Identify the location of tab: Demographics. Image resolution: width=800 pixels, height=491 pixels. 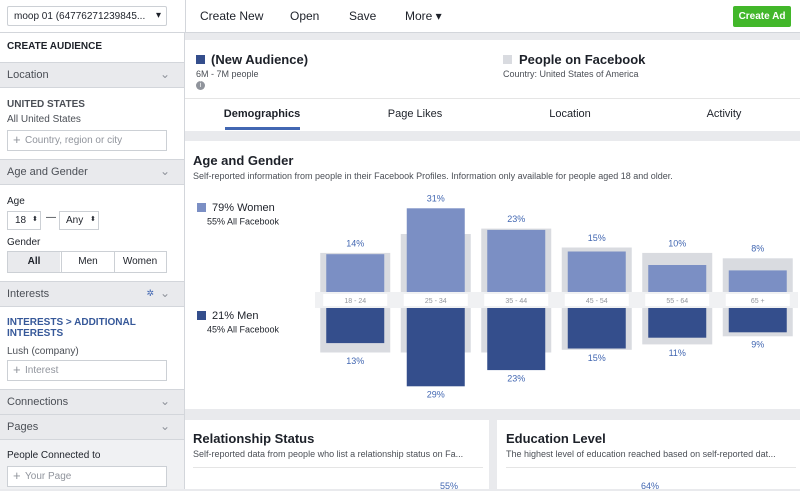
(262, 114).